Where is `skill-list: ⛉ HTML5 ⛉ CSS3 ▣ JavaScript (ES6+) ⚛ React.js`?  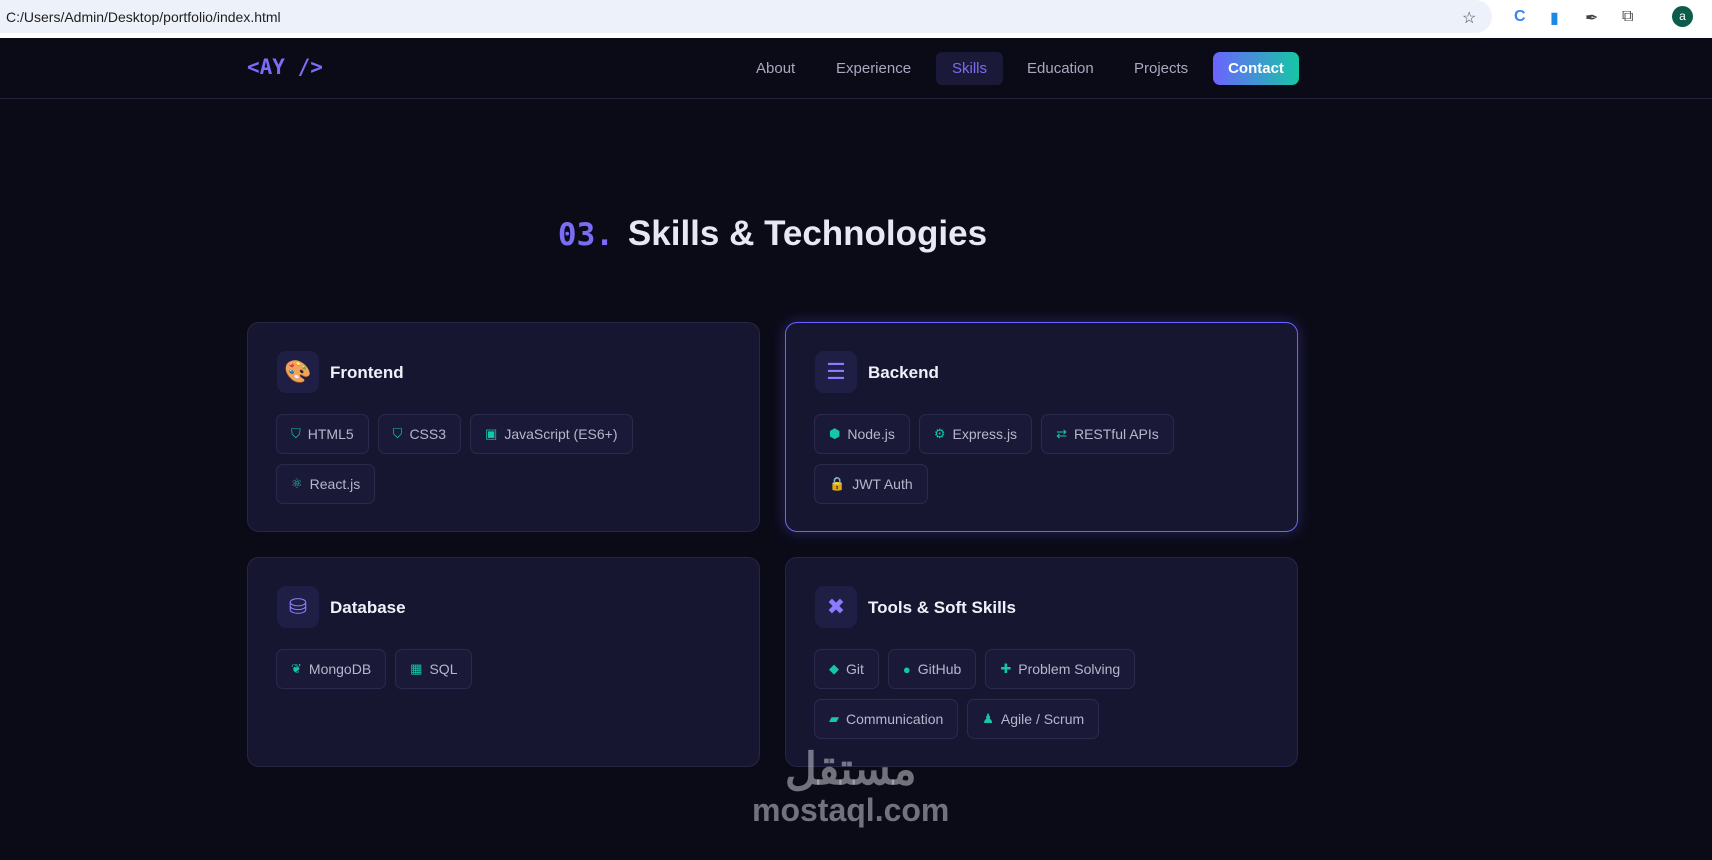
skill-list: ⛉ HTML5 ⛉ CSS3 ▣ JavaScript (ES6+) ⚛ React.js is located at coordinates (506, 459).